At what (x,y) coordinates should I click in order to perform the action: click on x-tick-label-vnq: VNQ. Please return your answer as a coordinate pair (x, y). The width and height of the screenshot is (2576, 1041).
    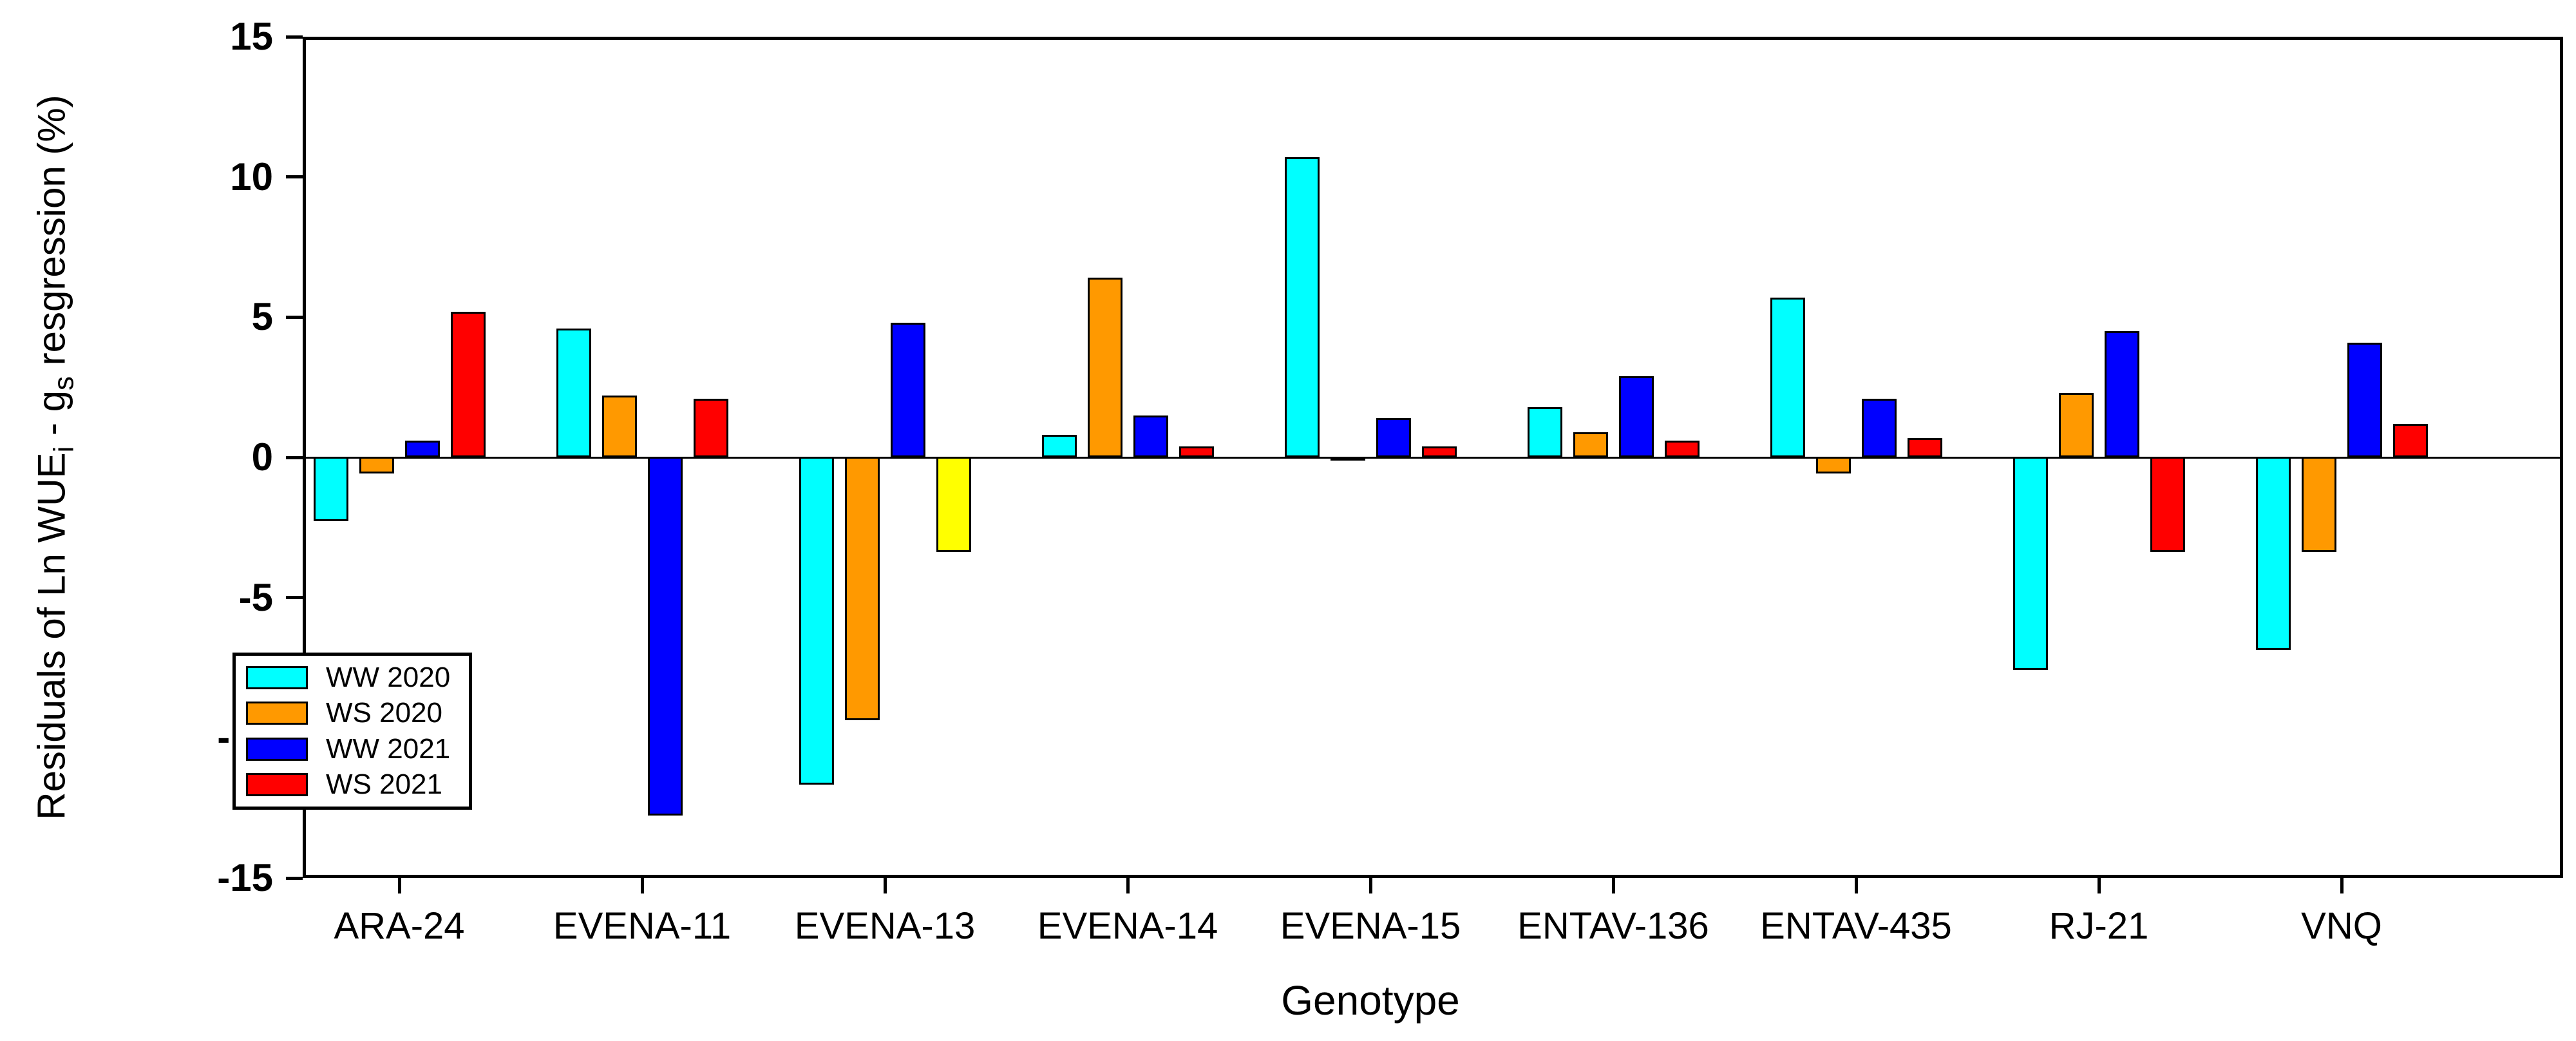
    Looking at the image, I should click on (2341, 926).